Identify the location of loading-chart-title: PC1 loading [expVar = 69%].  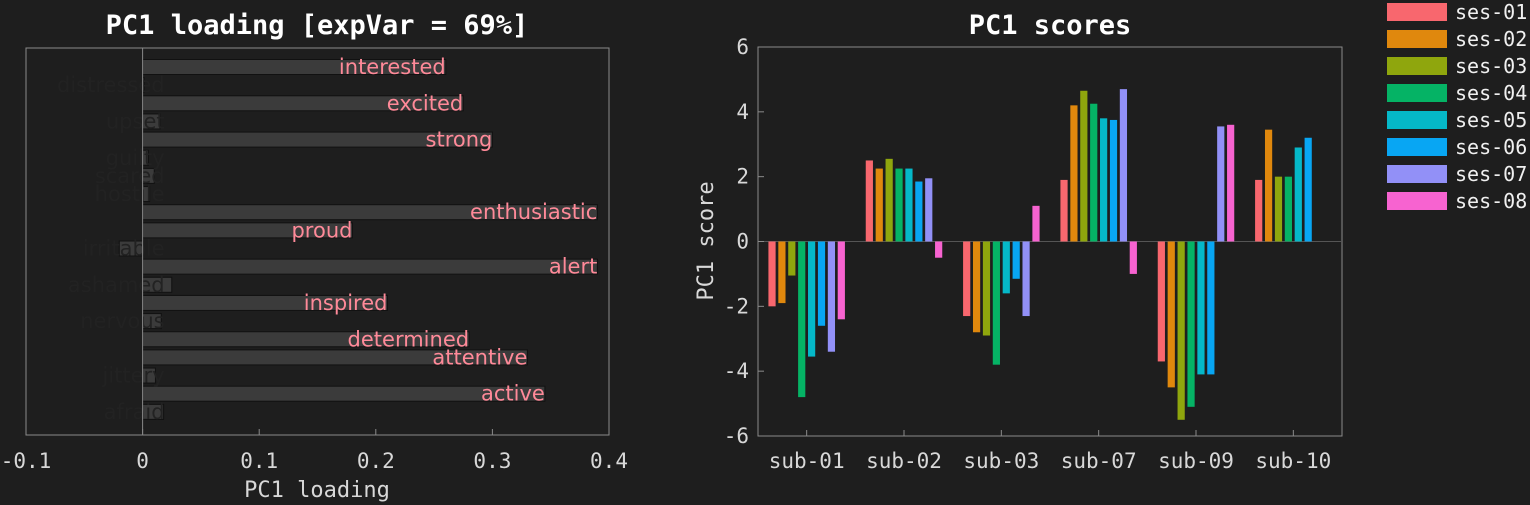
(317, 25).